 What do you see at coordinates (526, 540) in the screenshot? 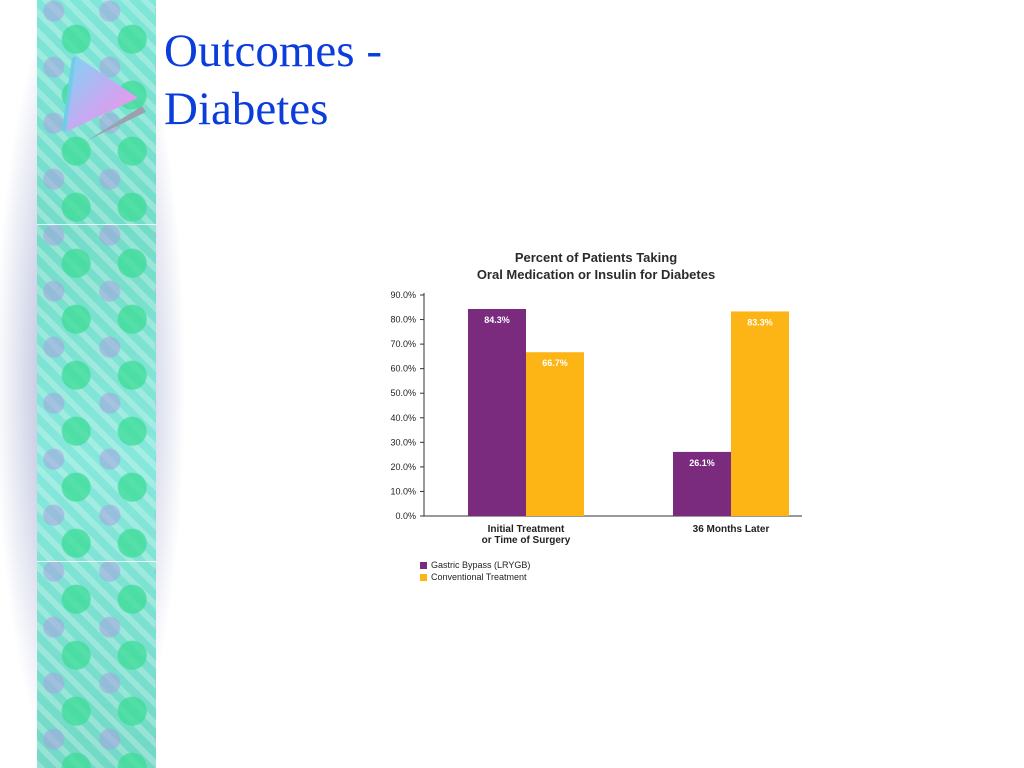
I see `x-tick-label: or Time of Surgery` at bounding box center [526, 540].